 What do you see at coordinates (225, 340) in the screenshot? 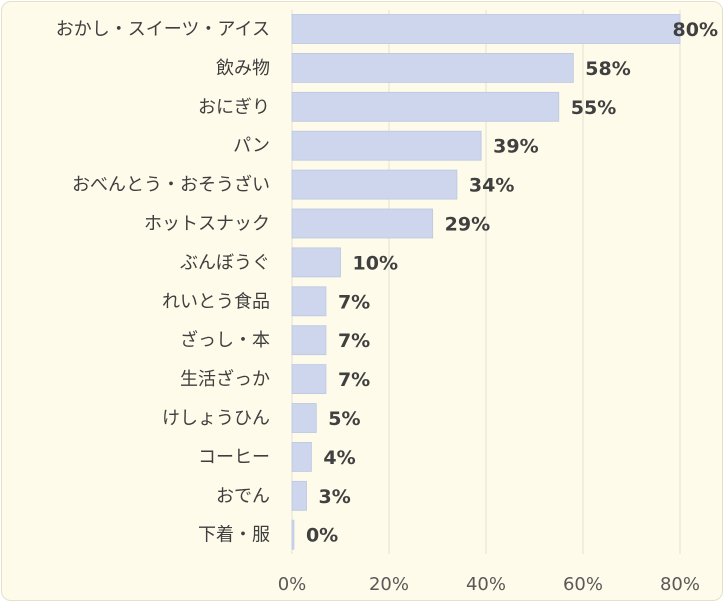
I see `category-label: ざっし・本` at bounding box center [225, 340].